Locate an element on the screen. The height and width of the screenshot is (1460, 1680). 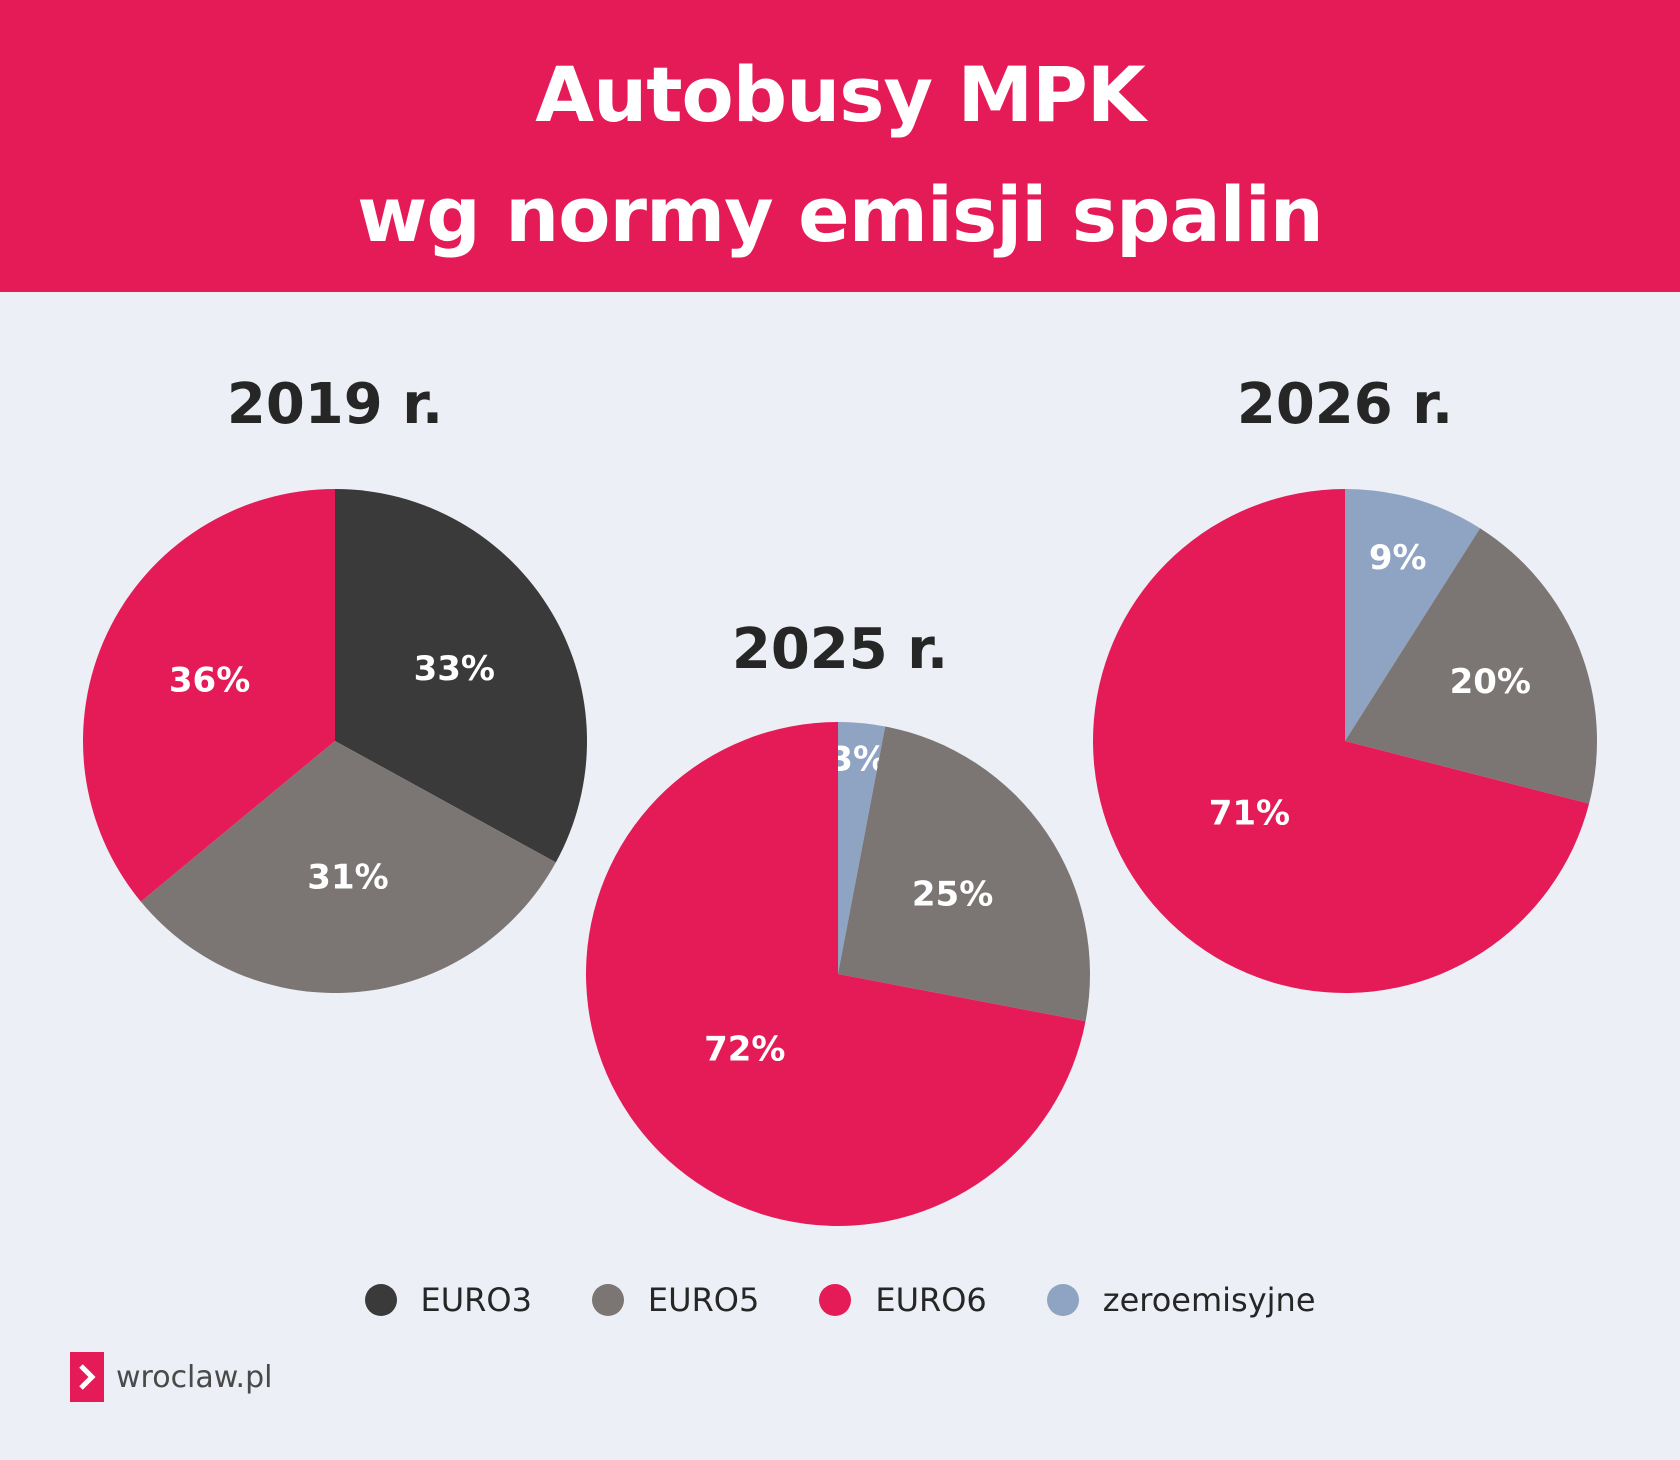
legend-label-euro5: EURO5 is located at coordinates (703, 1300).